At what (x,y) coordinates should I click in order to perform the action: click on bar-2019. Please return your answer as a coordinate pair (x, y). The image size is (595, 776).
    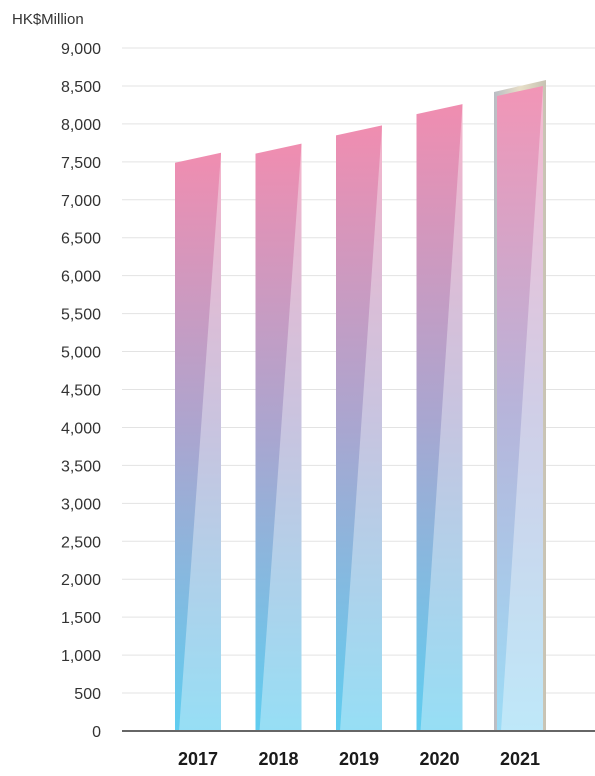
    Looking at the image, I should click on (359, 428).